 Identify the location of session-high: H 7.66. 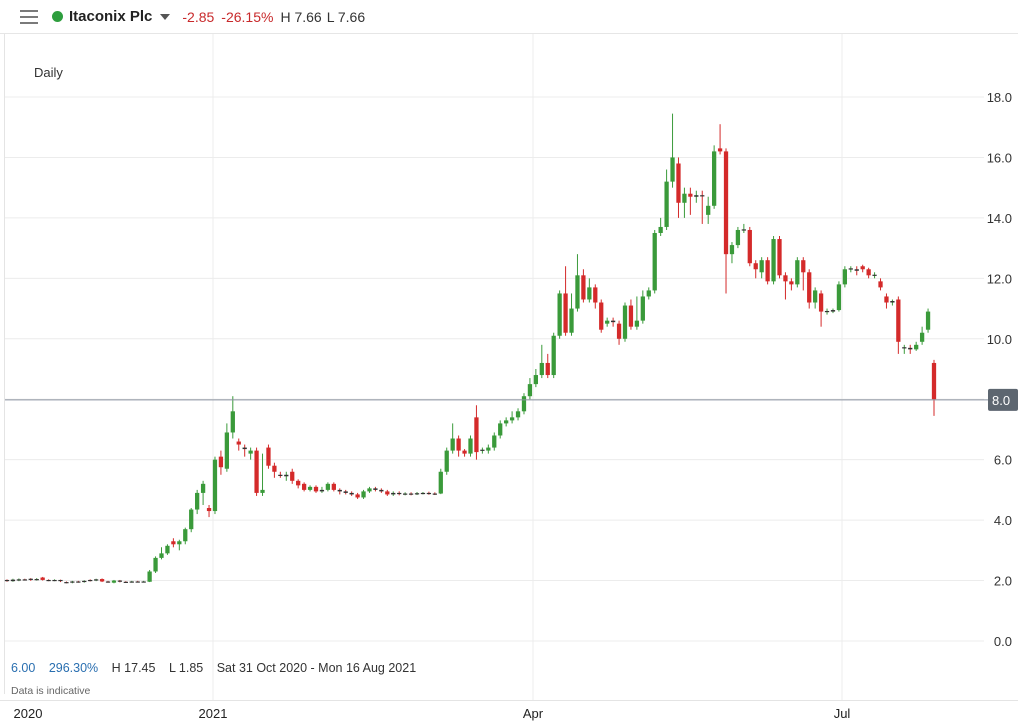
(301, 16).